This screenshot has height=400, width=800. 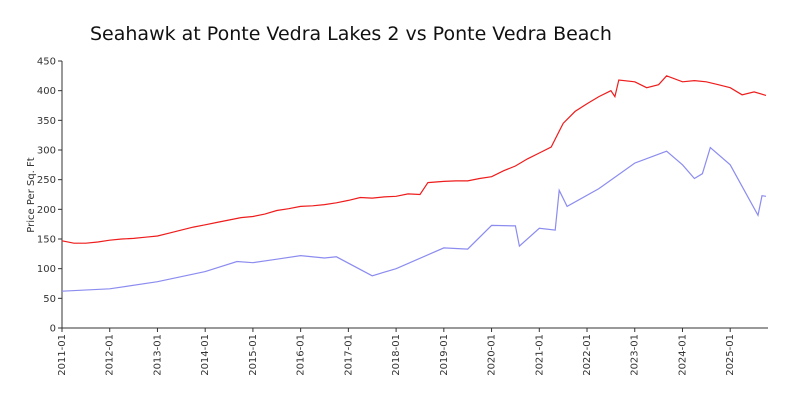 What do you see at coordinates (539, 355) in the screenshot?
I see `x-tick-label: 2021-01` at bounding box center [539, 355].